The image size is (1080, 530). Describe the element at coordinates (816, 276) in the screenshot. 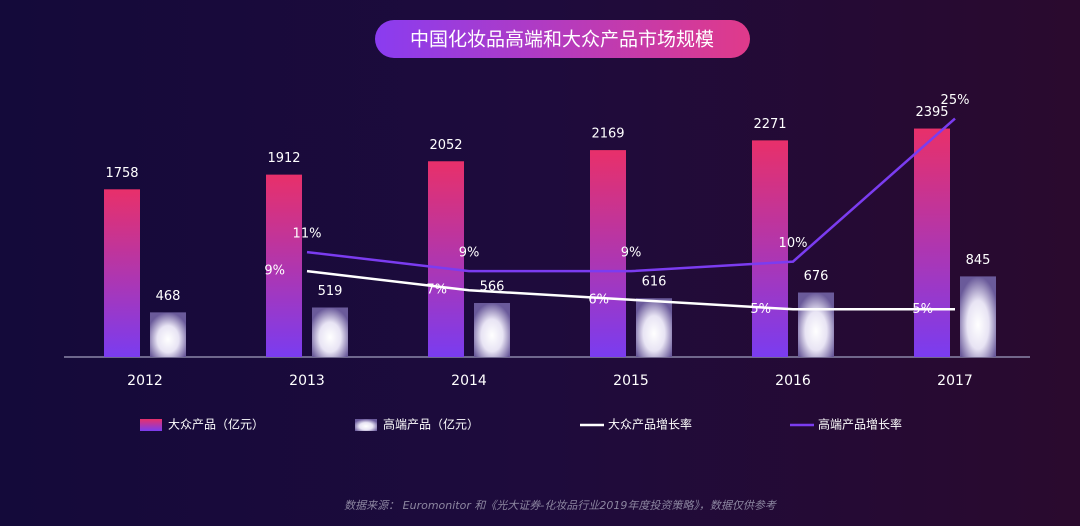

I see `data-label: 676` at that location.